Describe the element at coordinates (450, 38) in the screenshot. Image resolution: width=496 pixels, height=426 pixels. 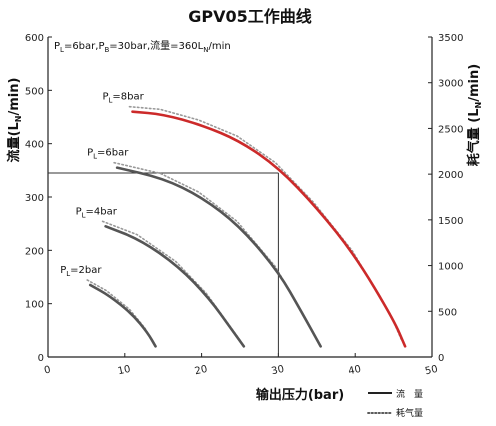
I see `y-right-tick-label: 3500` at that location.